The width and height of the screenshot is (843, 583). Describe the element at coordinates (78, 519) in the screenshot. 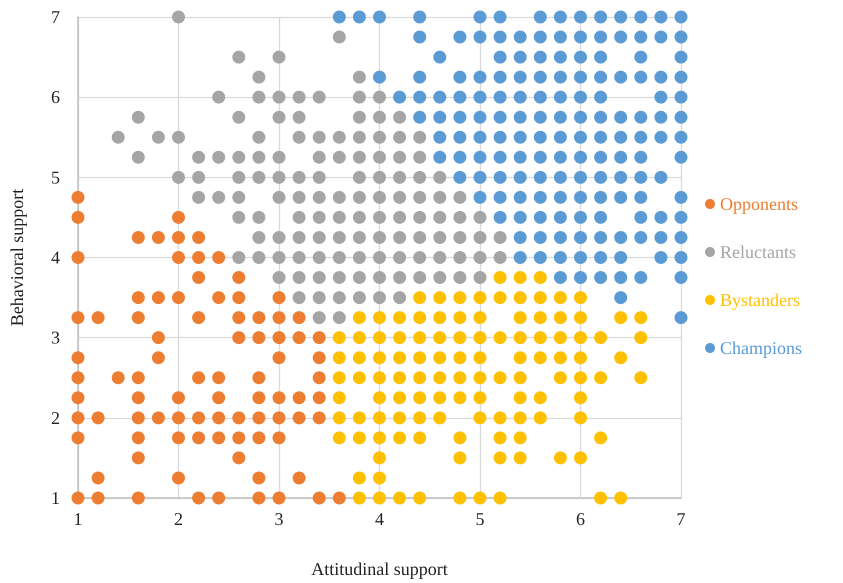

I see `x-tick-label: 1` at that location.